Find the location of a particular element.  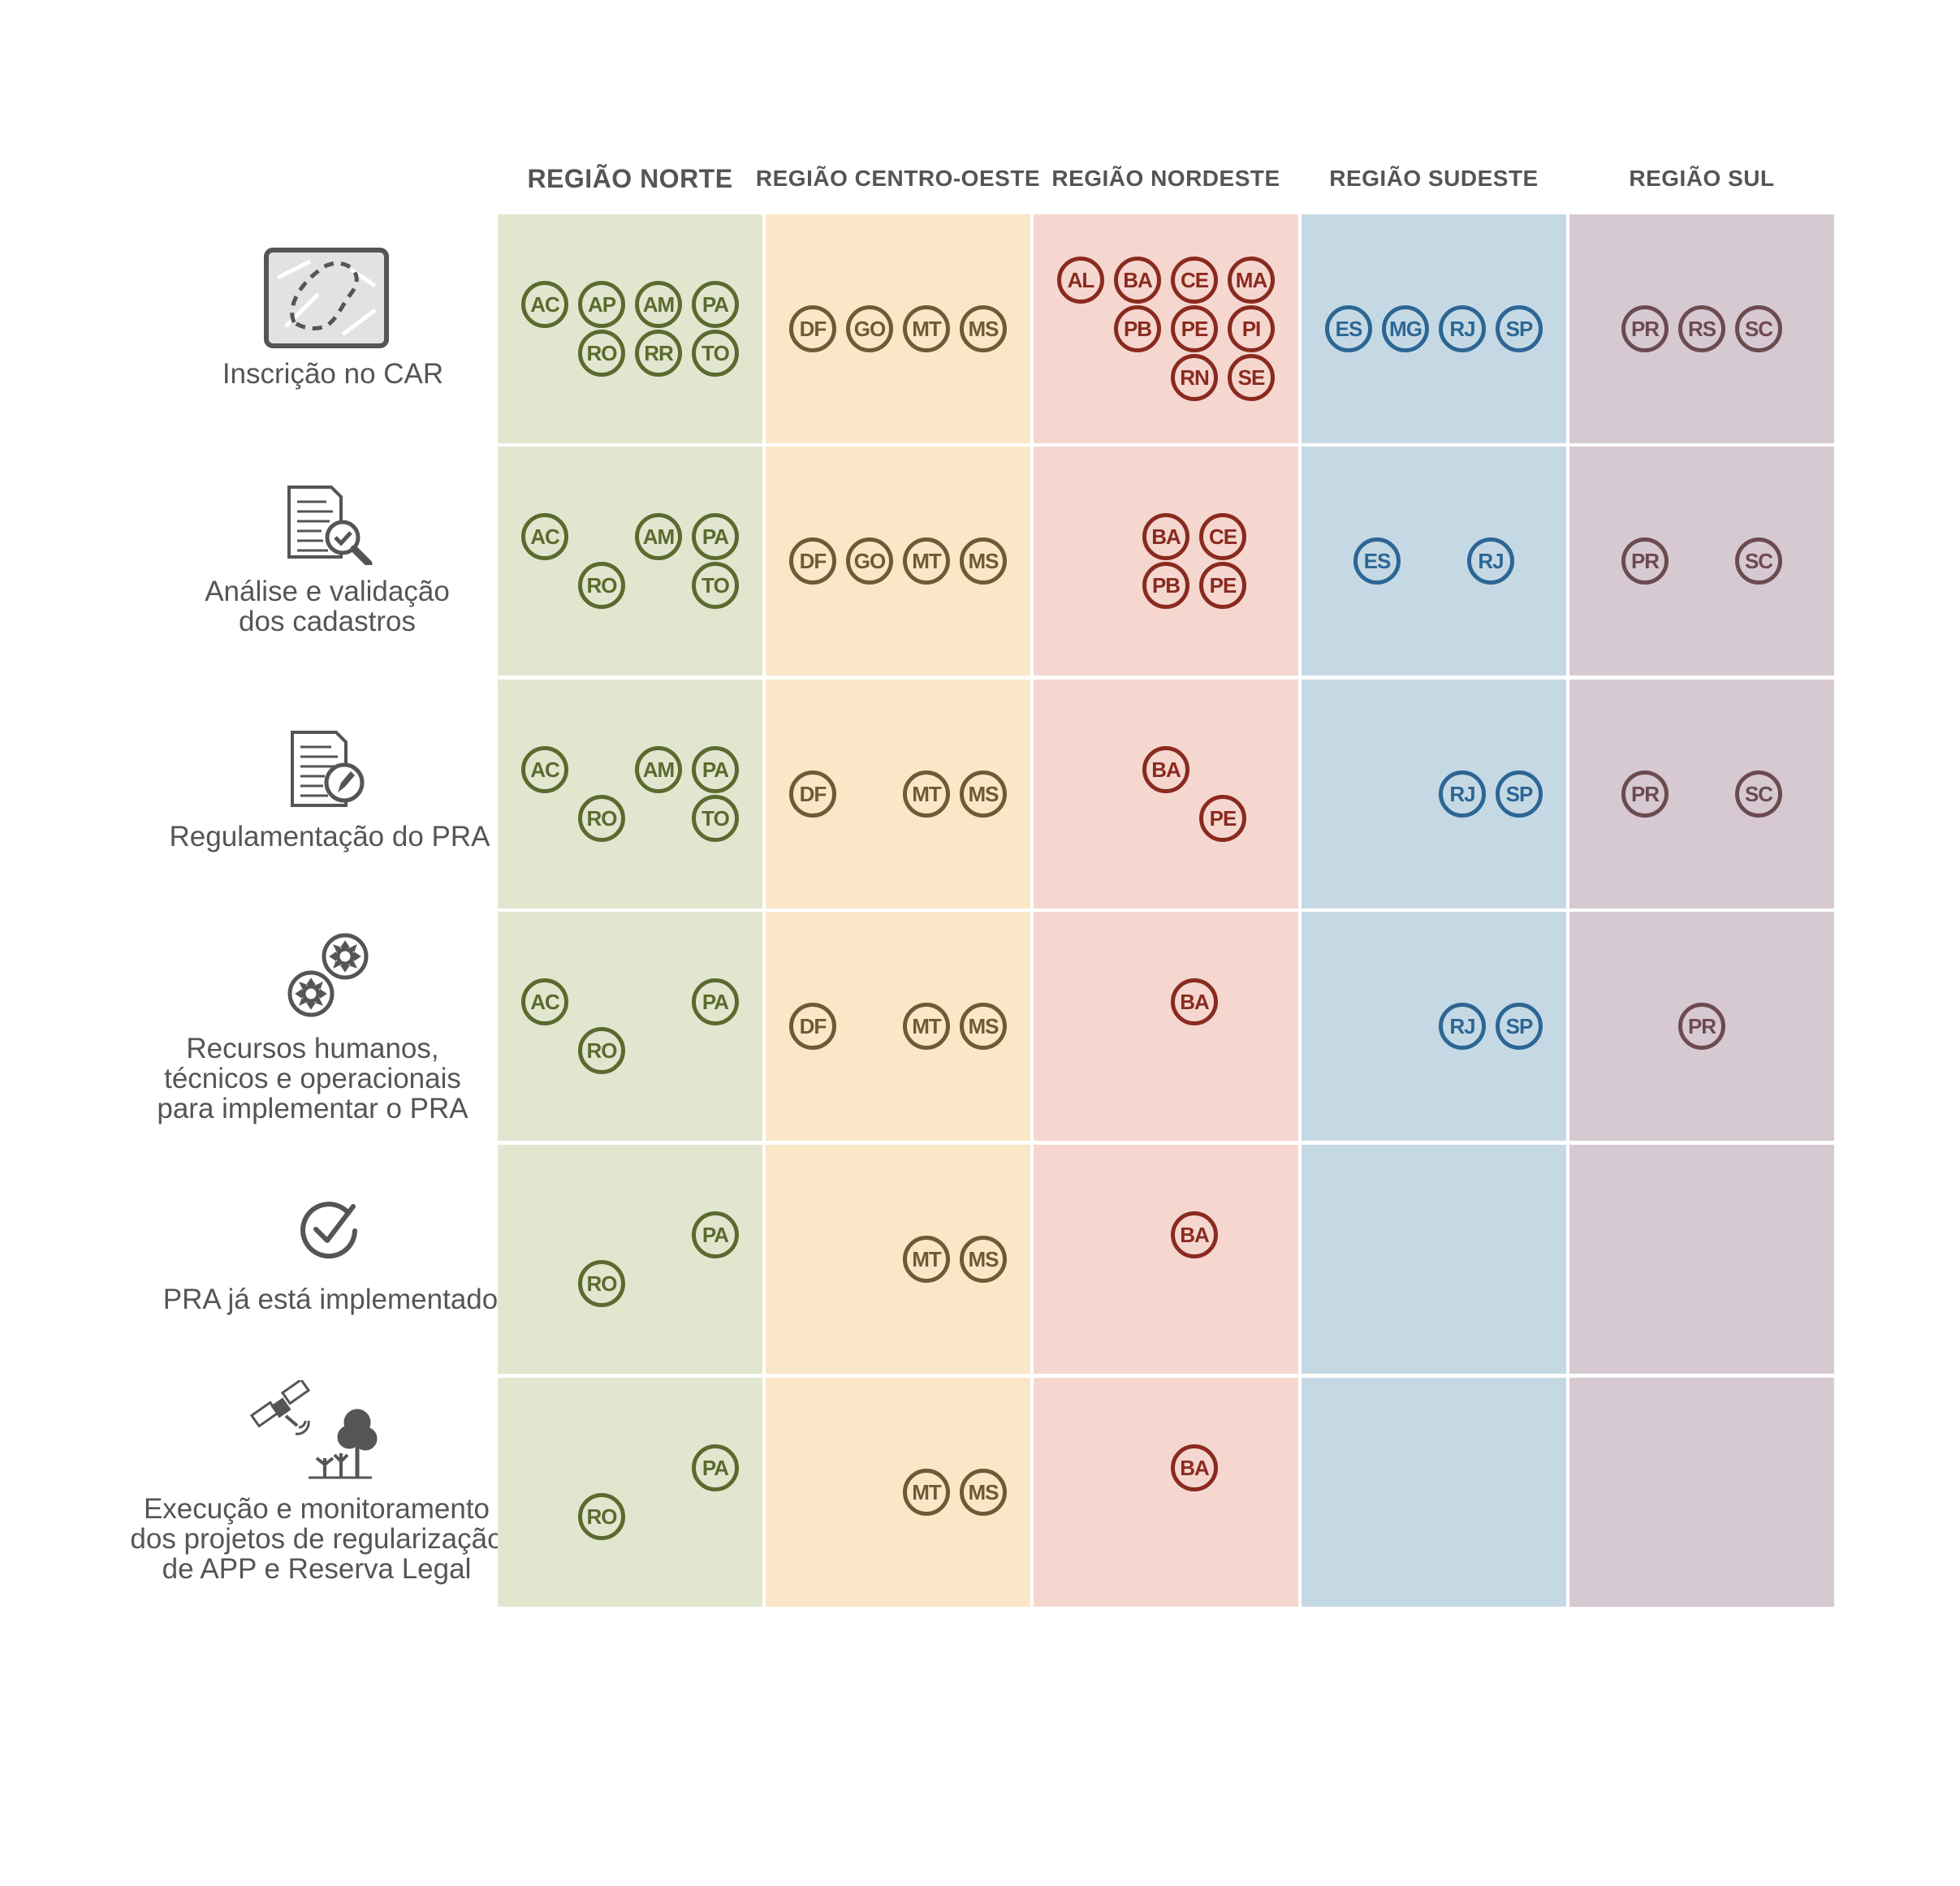

state-badge-ma: MA is located at coordinates (1251, 280).